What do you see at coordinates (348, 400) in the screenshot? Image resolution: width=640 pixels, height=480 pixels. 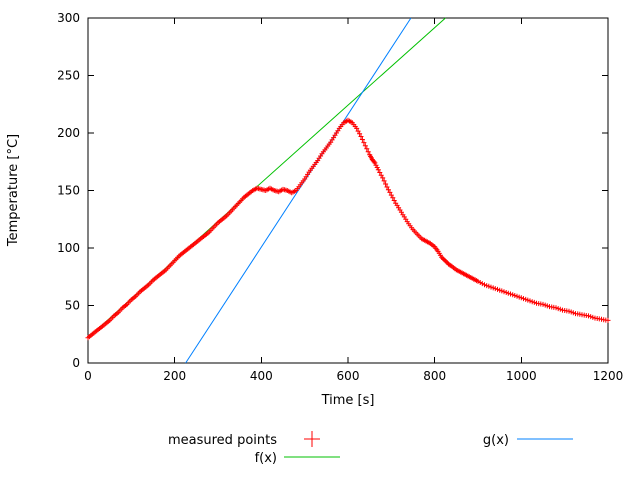 I see `x-axis-label: Time [s]` at bounding box center [348, 400].